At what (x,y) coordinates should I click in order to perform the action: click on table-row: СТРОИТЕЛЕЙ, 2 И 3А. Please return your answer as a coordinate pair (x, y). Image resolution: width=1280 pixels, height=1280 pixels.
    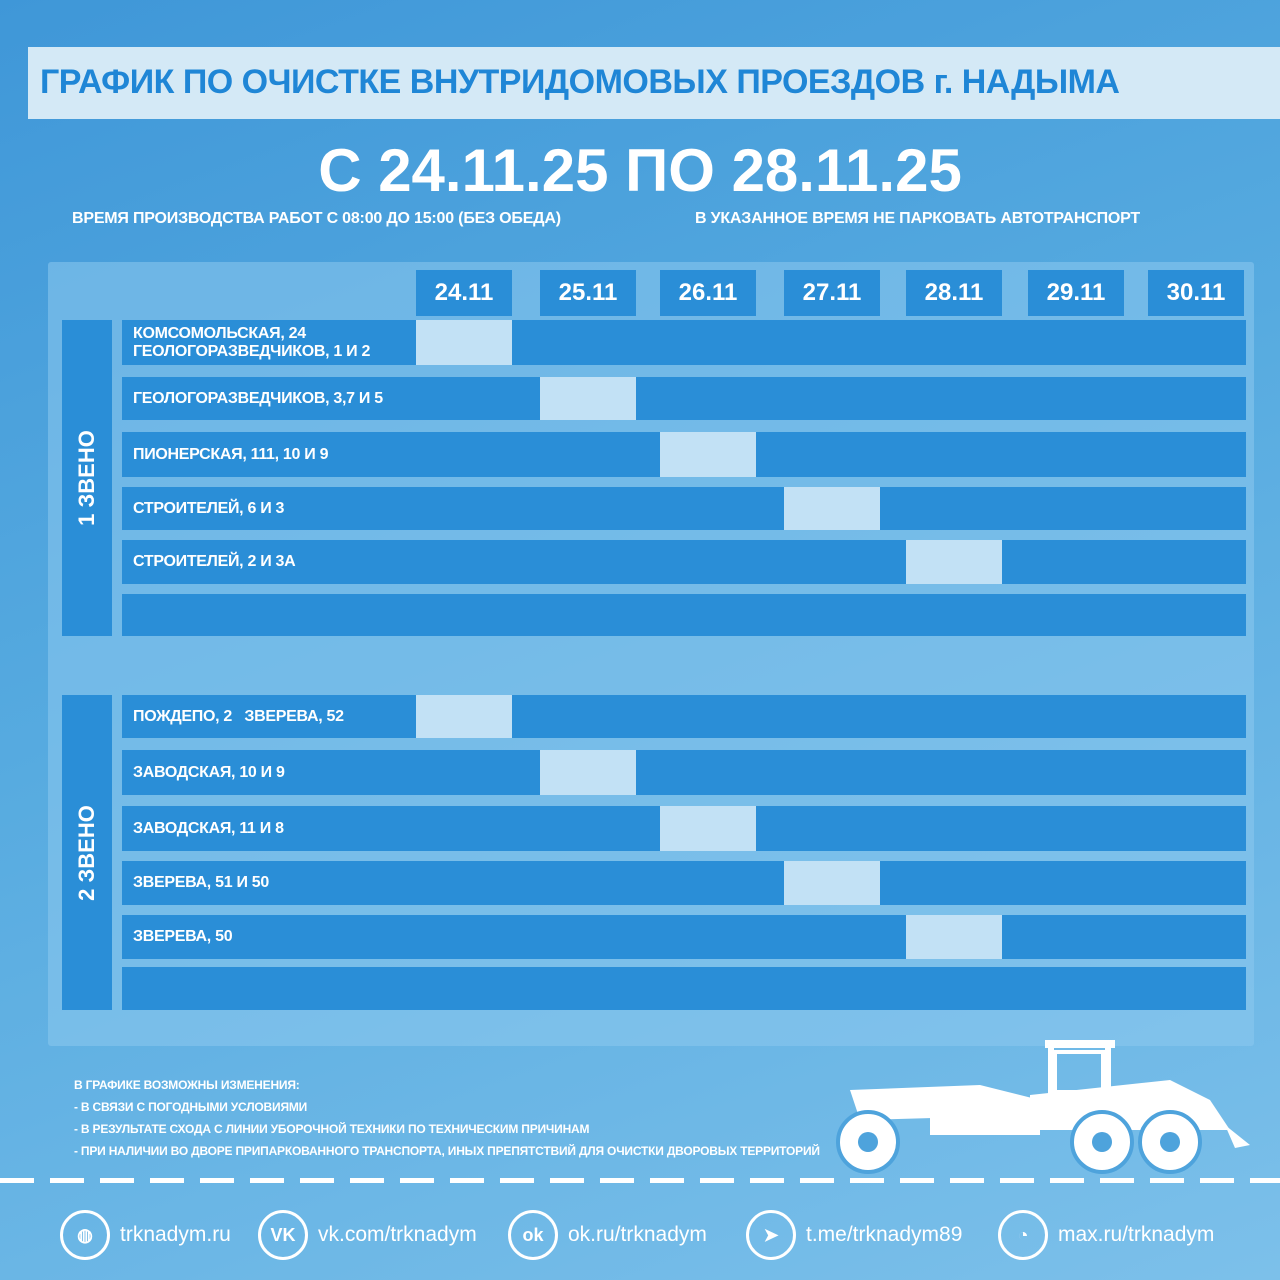
    Looking at the image, I should click on (684, 562).